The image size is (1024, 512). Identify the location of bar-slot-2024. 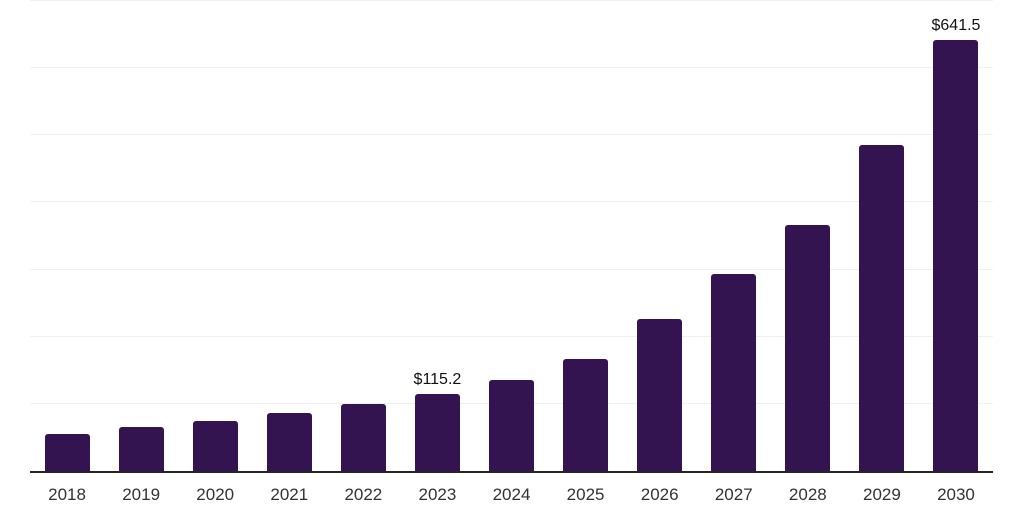
(511, 236).